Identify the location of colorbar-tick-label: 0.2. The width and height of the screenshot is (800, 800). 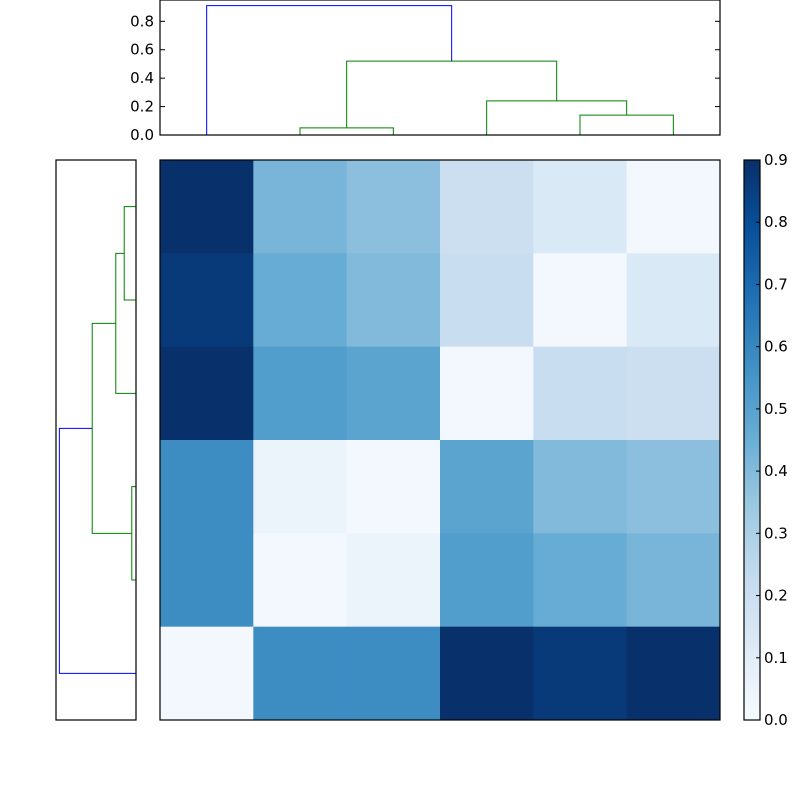
(776, 596).